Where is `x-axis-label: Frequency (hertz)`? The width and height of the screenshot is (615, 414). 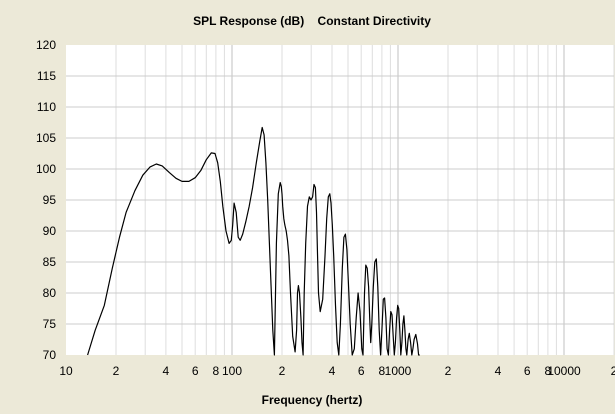 x-axis-label: Frequency (hertz) is located at coordinates (312, 400).